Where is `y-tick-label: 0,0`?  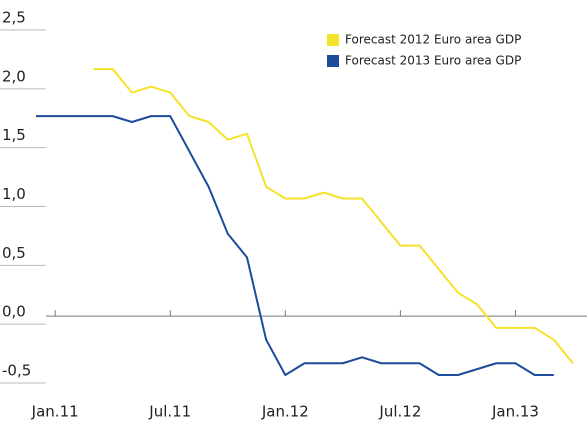
y-tick-label: 0,0 is located at coordinates (14, 312).